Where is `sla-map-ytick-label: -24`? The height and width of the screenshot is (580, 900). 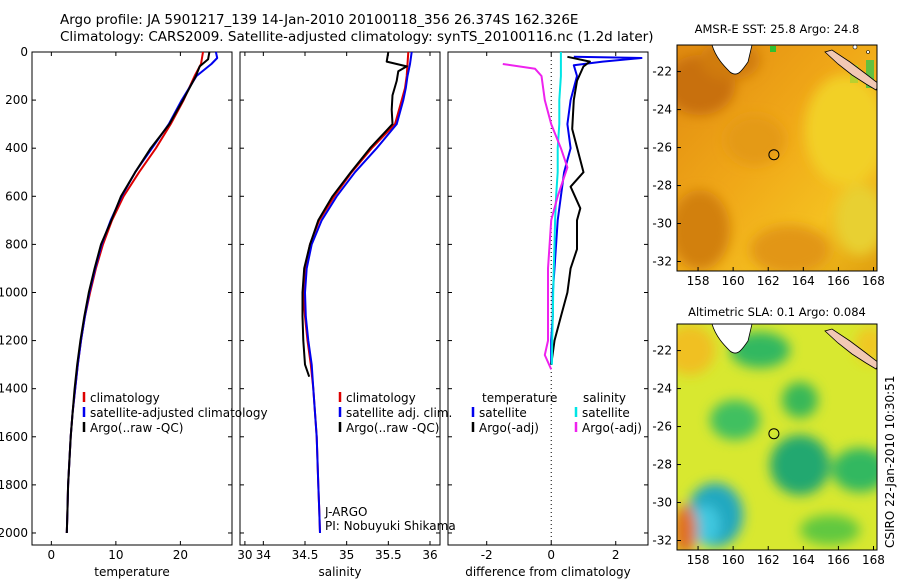
sla-map-ytick-label: -24 is located at coordinates (662, 389).